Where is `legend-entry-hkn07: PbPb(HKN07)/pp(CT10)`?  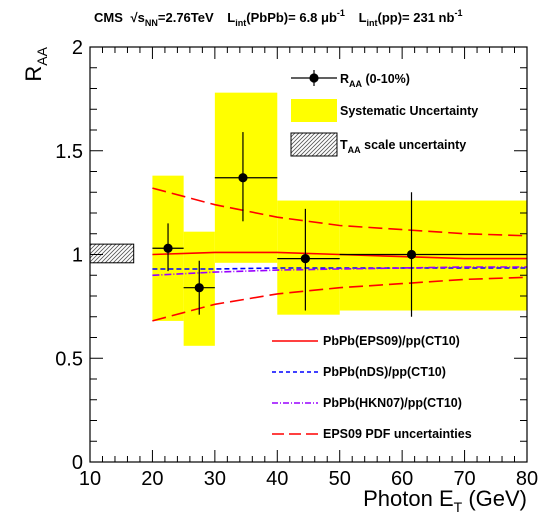
legend-entry-hkn07: PbPb(HKN07)/pp(CT10) is located at coordinates (367, 403).